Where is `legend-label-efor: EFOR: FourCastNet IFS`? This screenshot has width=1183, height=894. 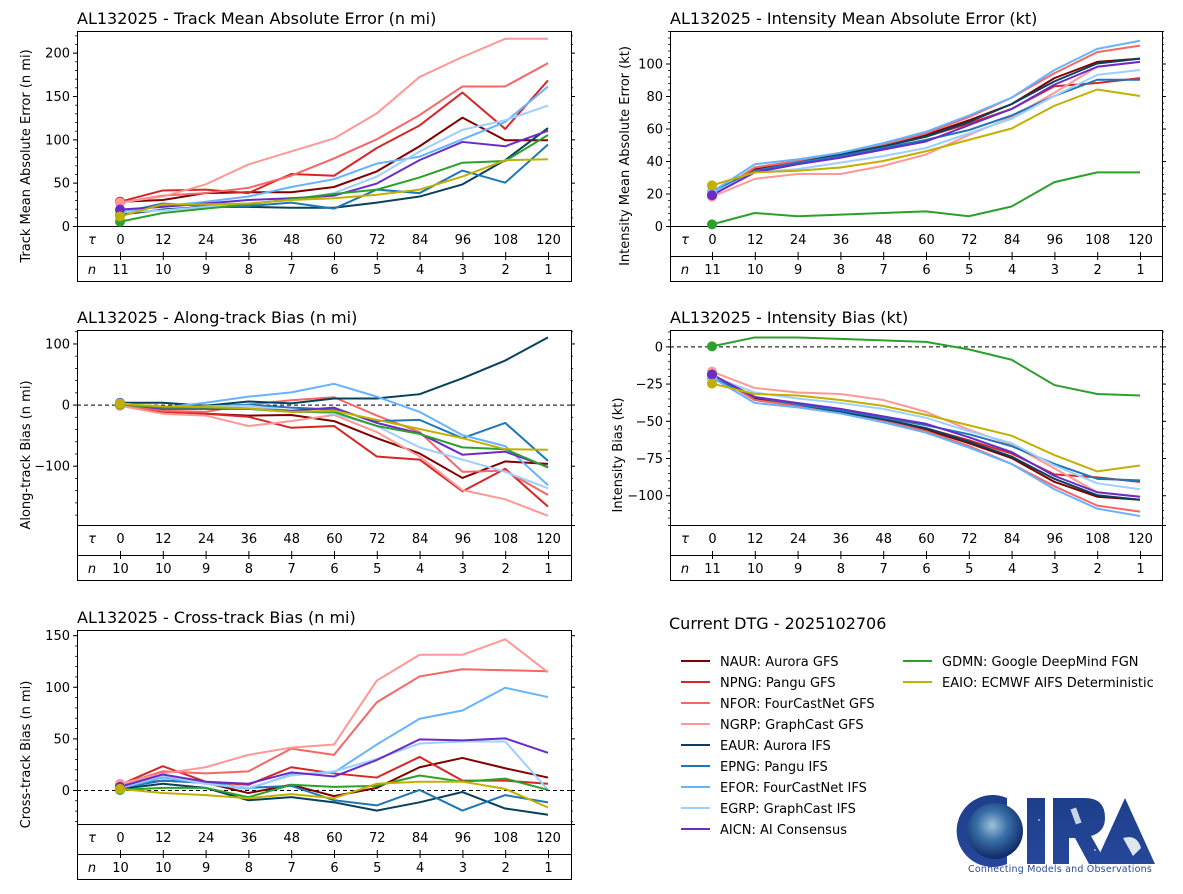
legend-label-efor: EFOR: FourCastNet IFS is located at coordinates (793, 788).